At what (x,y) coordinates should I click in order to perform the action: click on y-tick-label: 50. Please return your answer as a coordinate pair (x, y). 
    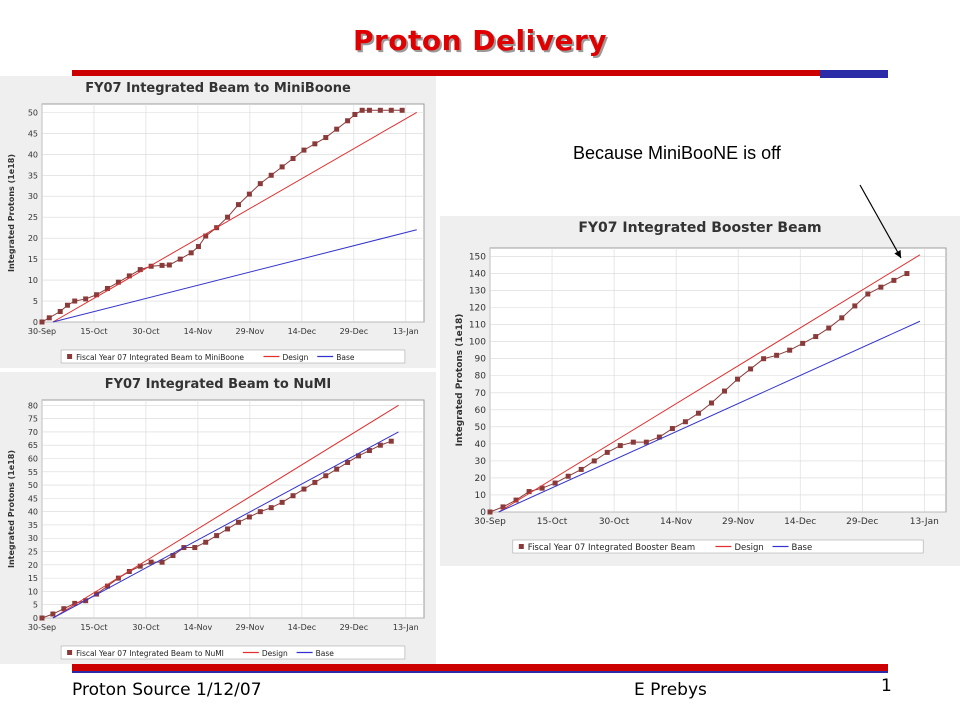
    Looking at the image, I should click on (33, 485).